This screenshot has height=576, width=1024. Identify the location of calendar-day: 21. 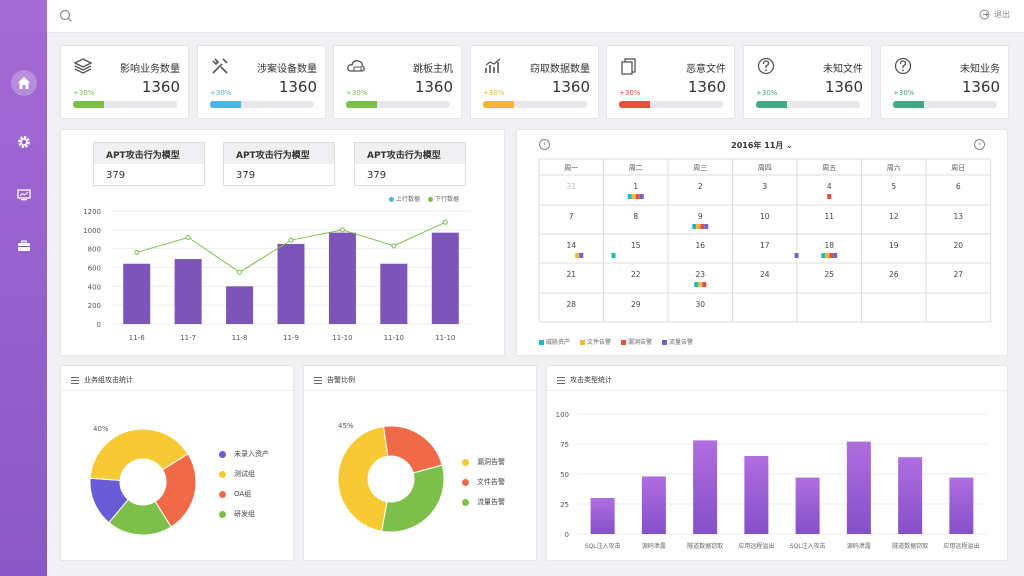
(571, 274).